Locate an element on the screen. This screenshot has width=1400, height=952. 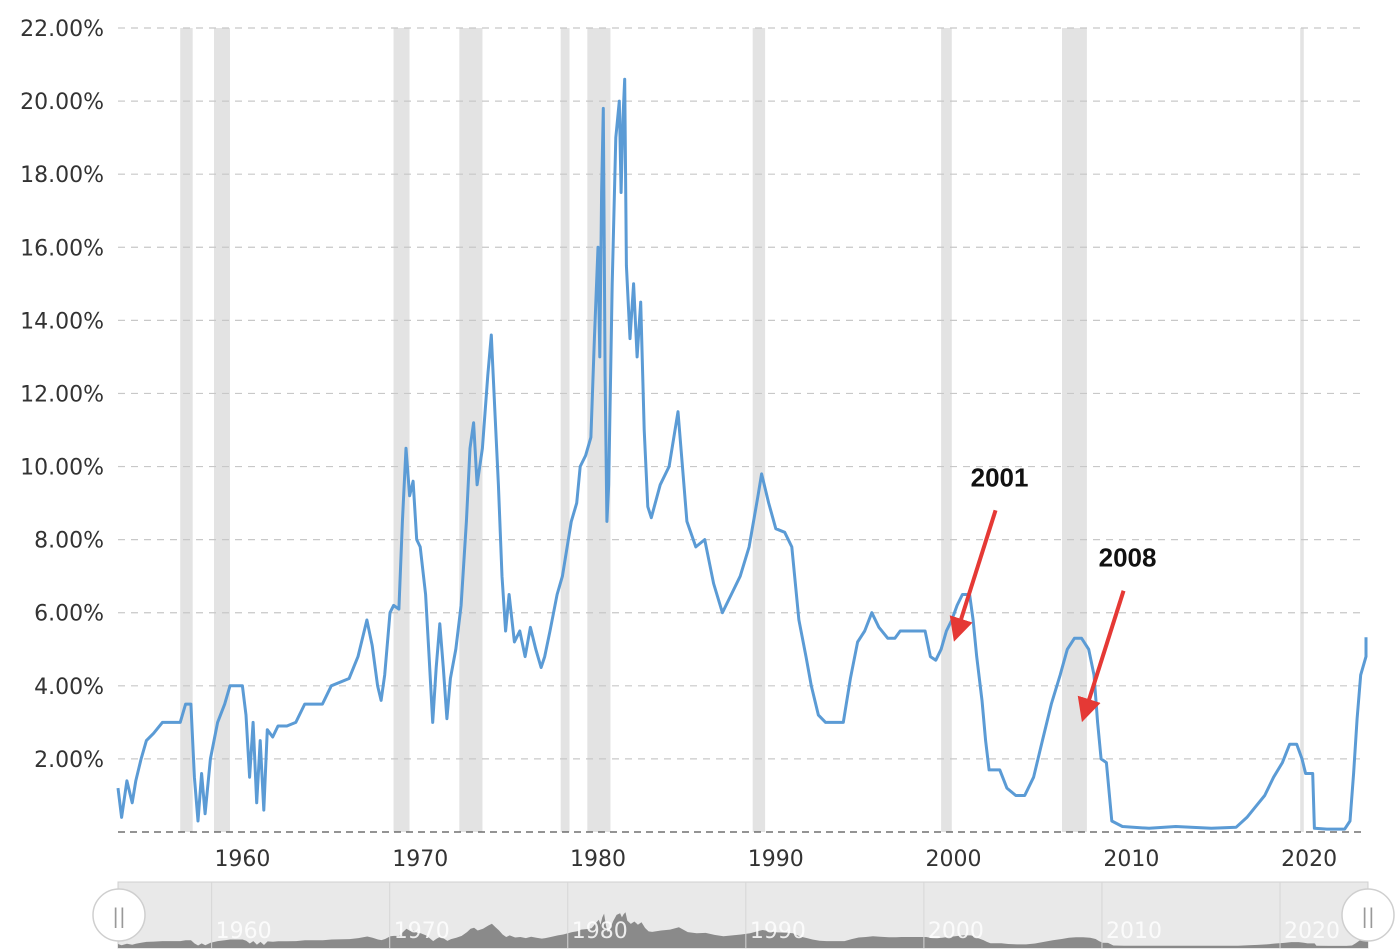
y-tick-label: 8.00% is located at coordinates (69, 541).